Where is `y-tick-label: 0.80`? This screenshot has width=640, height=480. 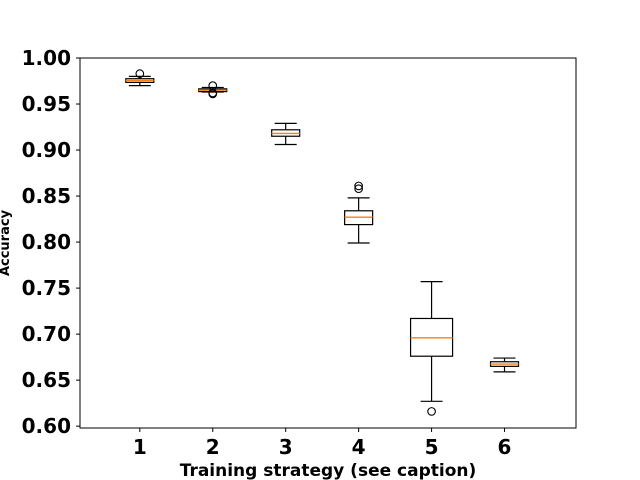
y-tick-label: 0.80 is located at coordinates (46, 242).